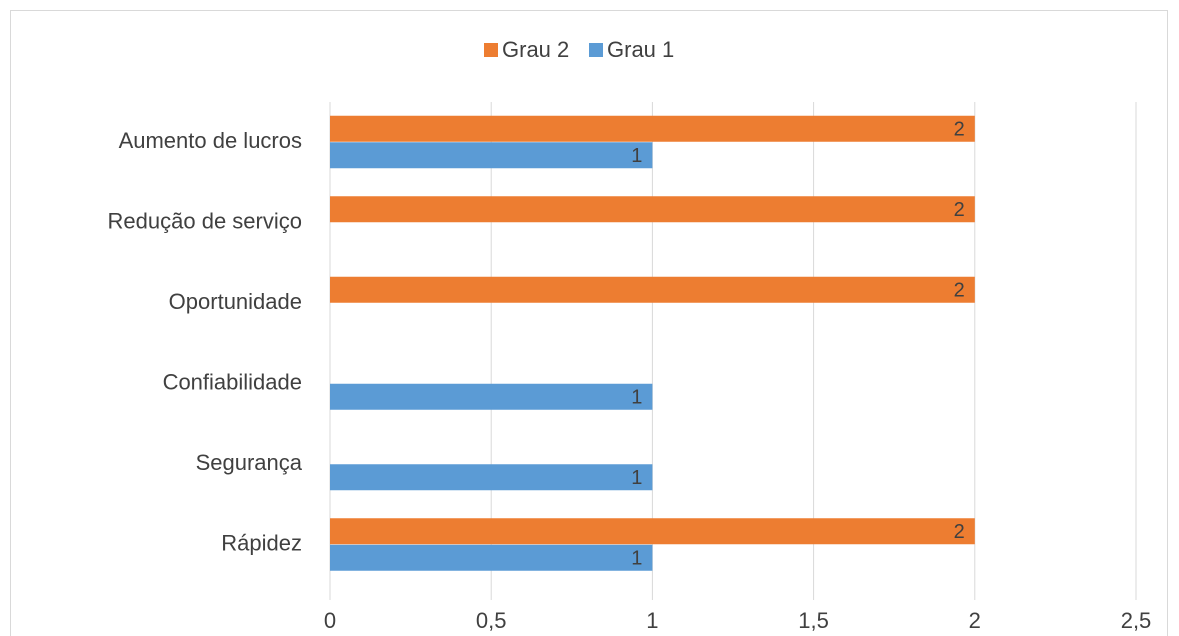 The width and height of the screenshot is (1179, 636). Describe the element at coordinates (813, 620) in the screenshot. I see `x-tick-label: 1,5` at that location.